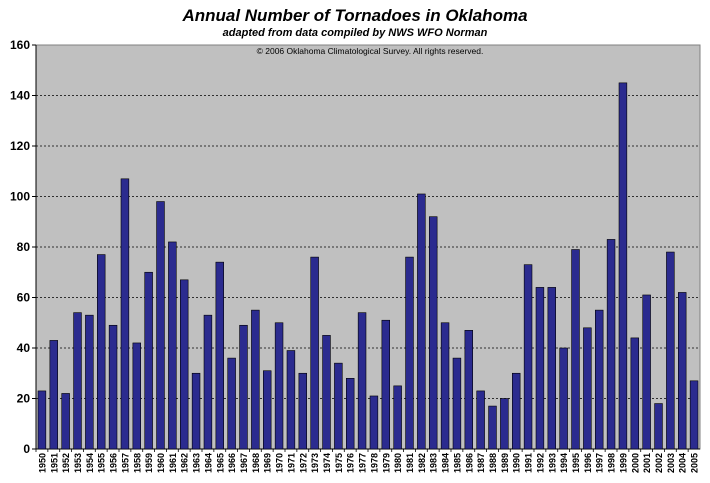 This screenshot has height=483, width=710. I want to click on y-tick-label: 140, so click(20, 96).